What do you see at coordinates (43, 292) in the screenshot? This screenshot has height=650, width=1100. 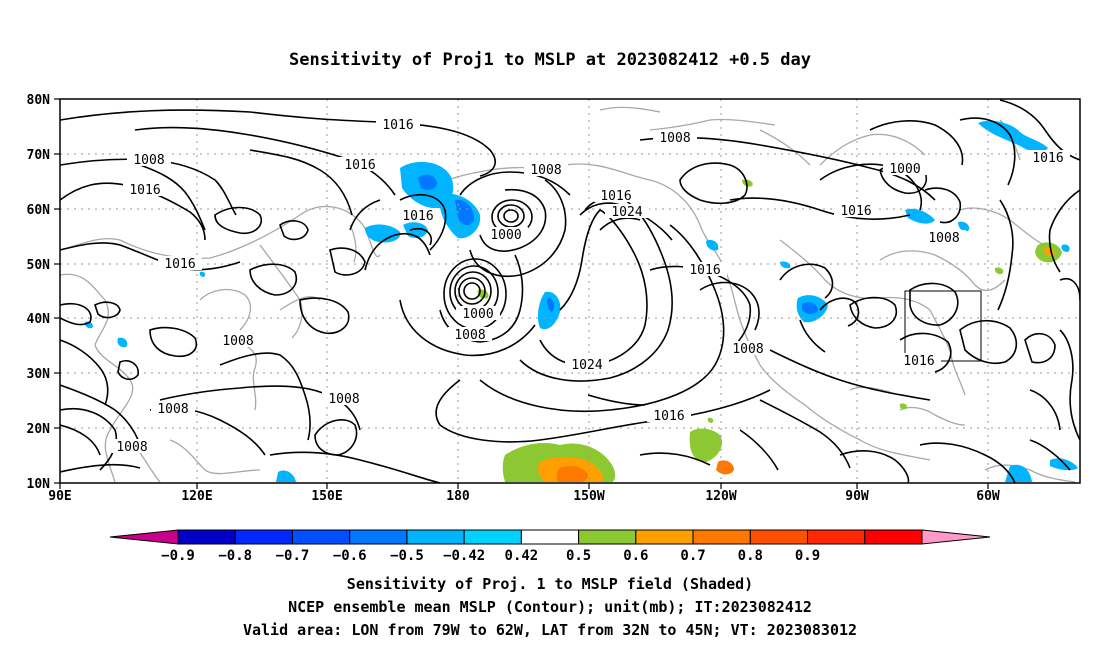 I see `lat-axis: 80N 70N 60N 50N 40N 30N 20N 10N` at bounding box center [43, 292].